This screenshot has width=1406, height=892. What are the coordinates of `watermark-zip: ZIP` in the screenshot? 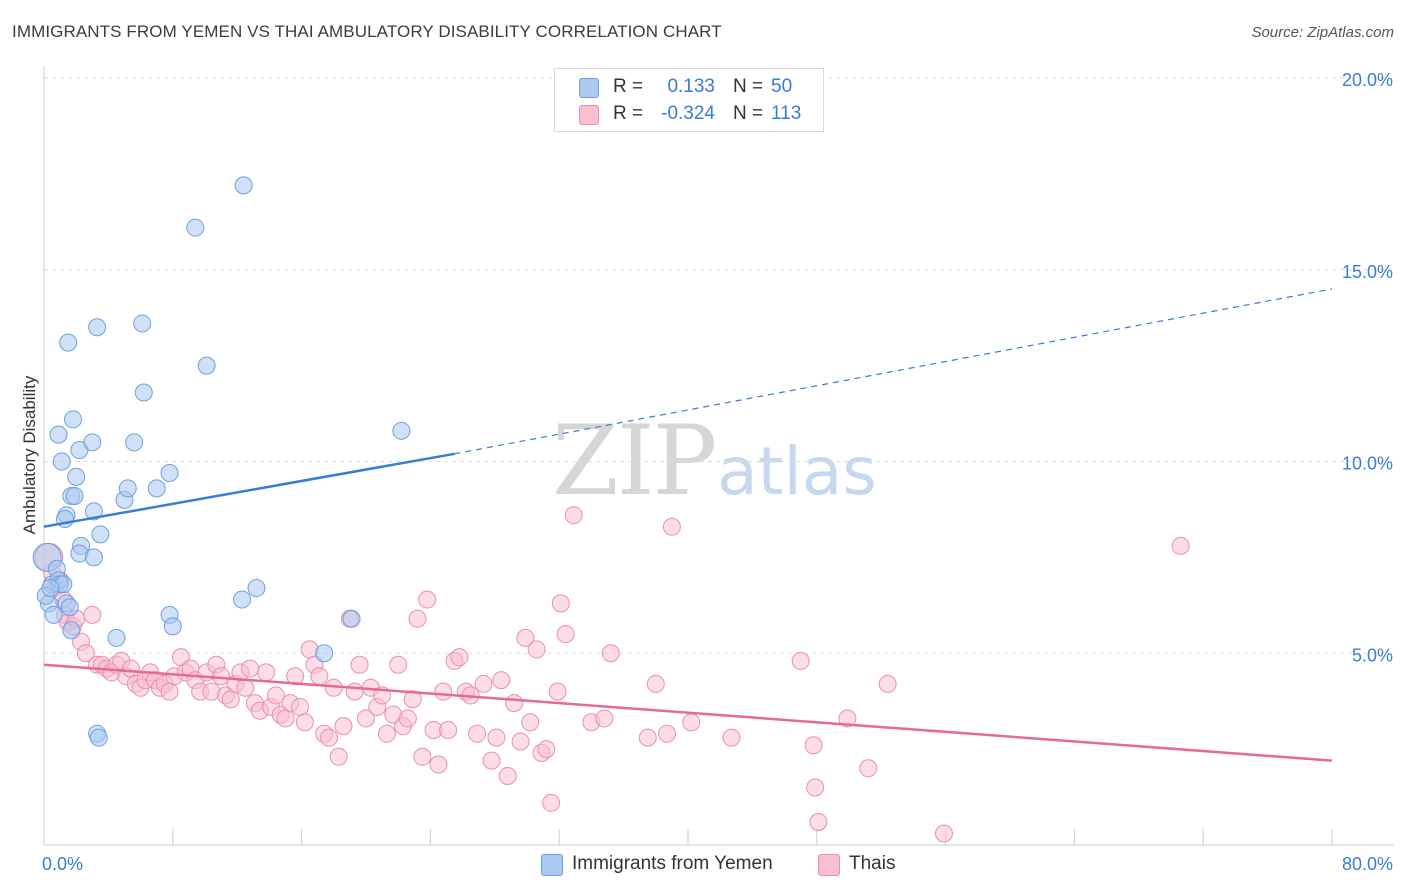 It's located at (634, 461).